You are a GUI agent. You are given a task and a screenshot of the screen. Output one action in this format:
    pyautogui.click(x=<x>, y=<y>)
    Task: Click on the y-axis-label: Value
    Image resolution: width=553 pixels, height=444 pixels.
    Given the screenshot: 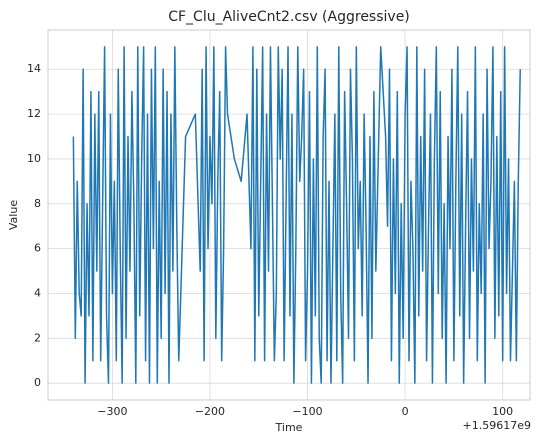 What is the action you would take?
    pyautogui.click(x=13, y=215)
    